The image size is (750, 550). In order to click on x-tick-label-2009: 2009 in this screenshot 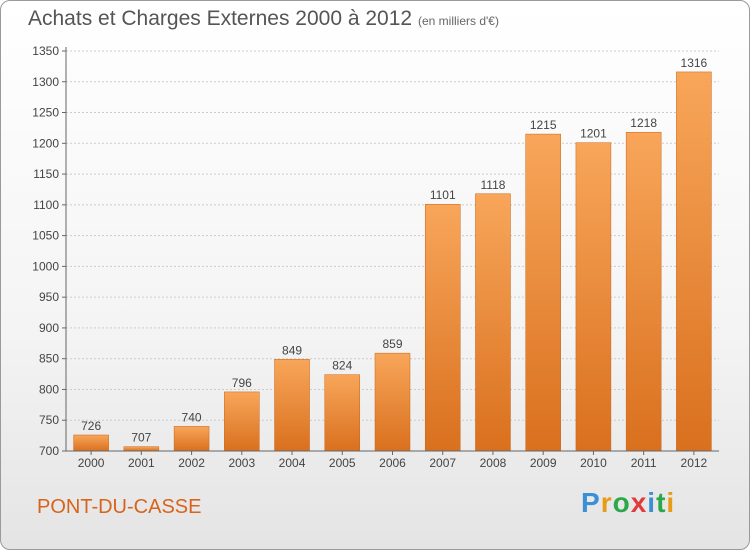, I will do `click(543, 463)`.